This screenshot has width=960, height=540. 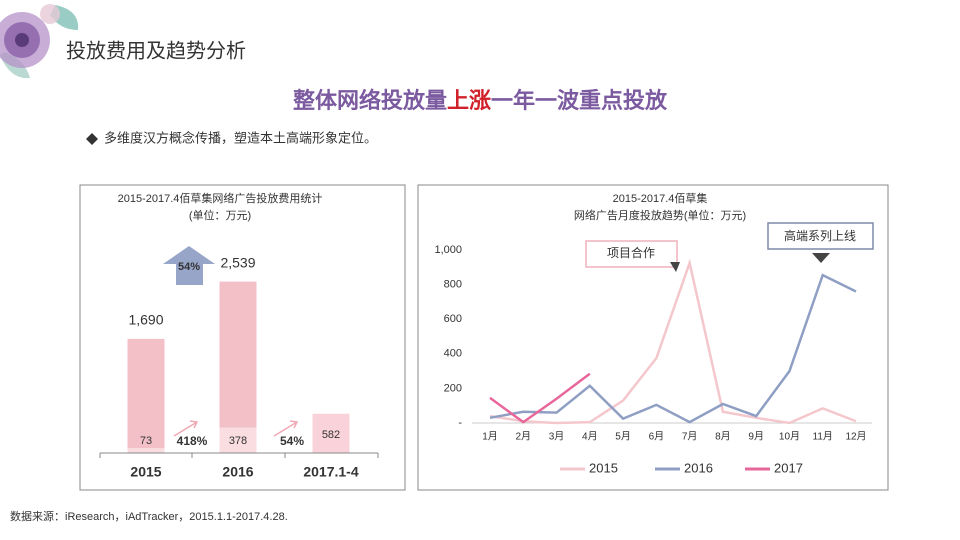 I want to click on annotation: 高端系列上线, so click(x=820, y=235).